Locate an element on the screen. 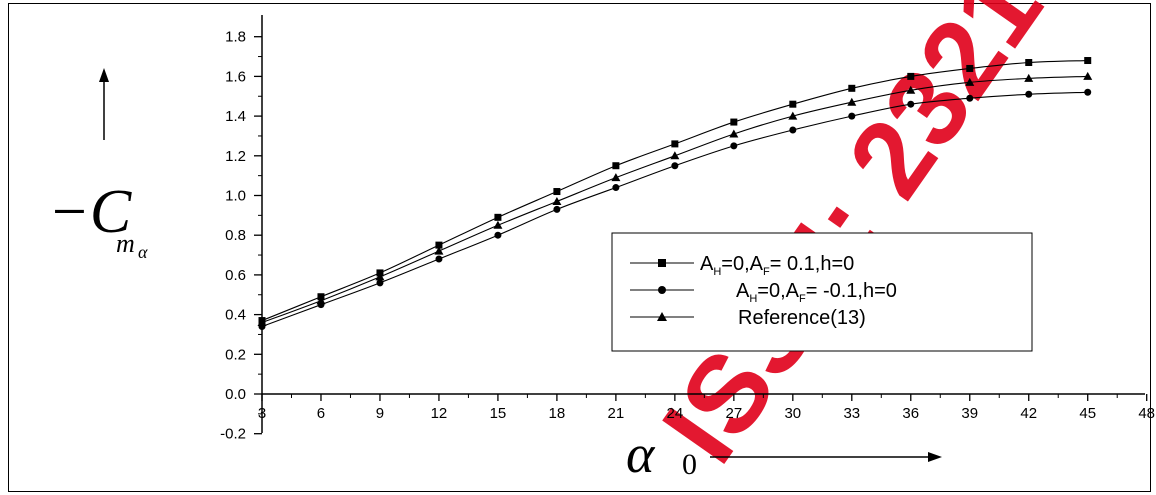 This screenshot has width=1156, height=495. legend-marker-triangle is located at coordinates (662, 316).